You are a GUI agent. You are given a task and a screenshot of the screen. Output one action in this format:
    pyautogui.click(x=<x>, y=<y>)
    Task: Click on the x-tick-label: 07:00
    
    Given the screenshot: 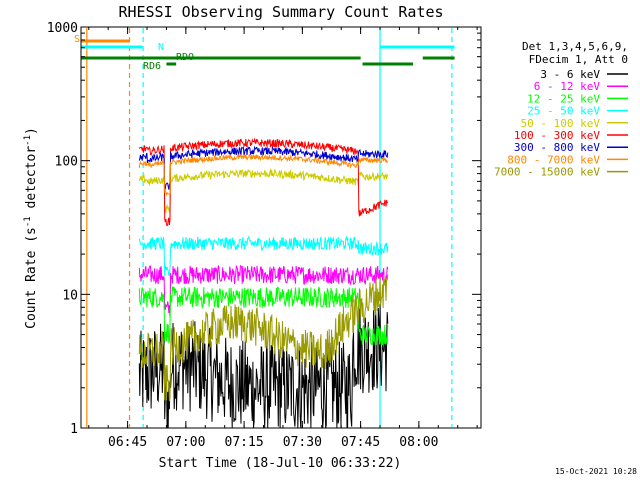 What is the action you would take?
    pyautogui.click(x=185, y=442)
    